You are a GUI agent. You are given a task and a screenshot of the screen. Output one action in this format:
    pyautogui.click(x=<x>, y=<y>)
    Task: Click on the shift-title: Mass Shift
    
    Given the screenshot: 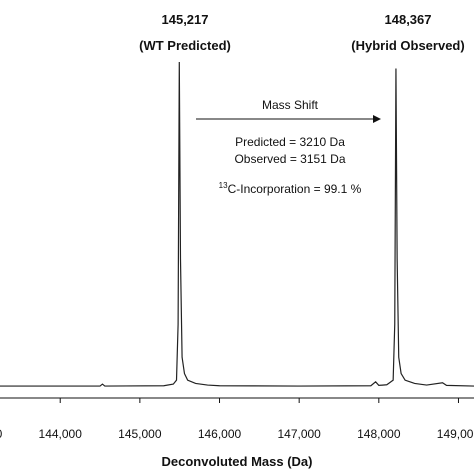 What is the action you would take?
    pyautogui.click(x=290, y=105)
    